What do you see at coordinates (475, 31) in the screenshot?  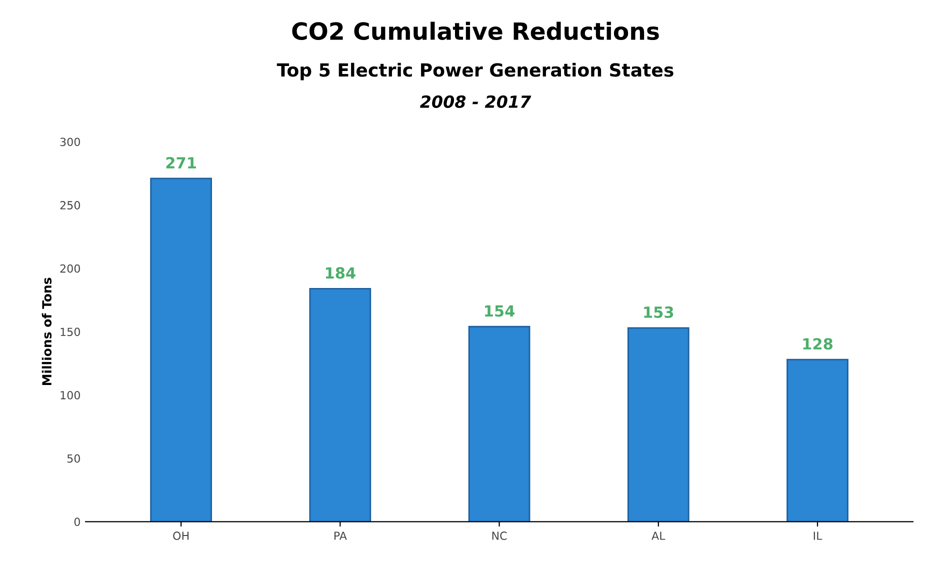 I see `chart-title: CO2 Cumulative Reductions` at bounding box center [475, 31].